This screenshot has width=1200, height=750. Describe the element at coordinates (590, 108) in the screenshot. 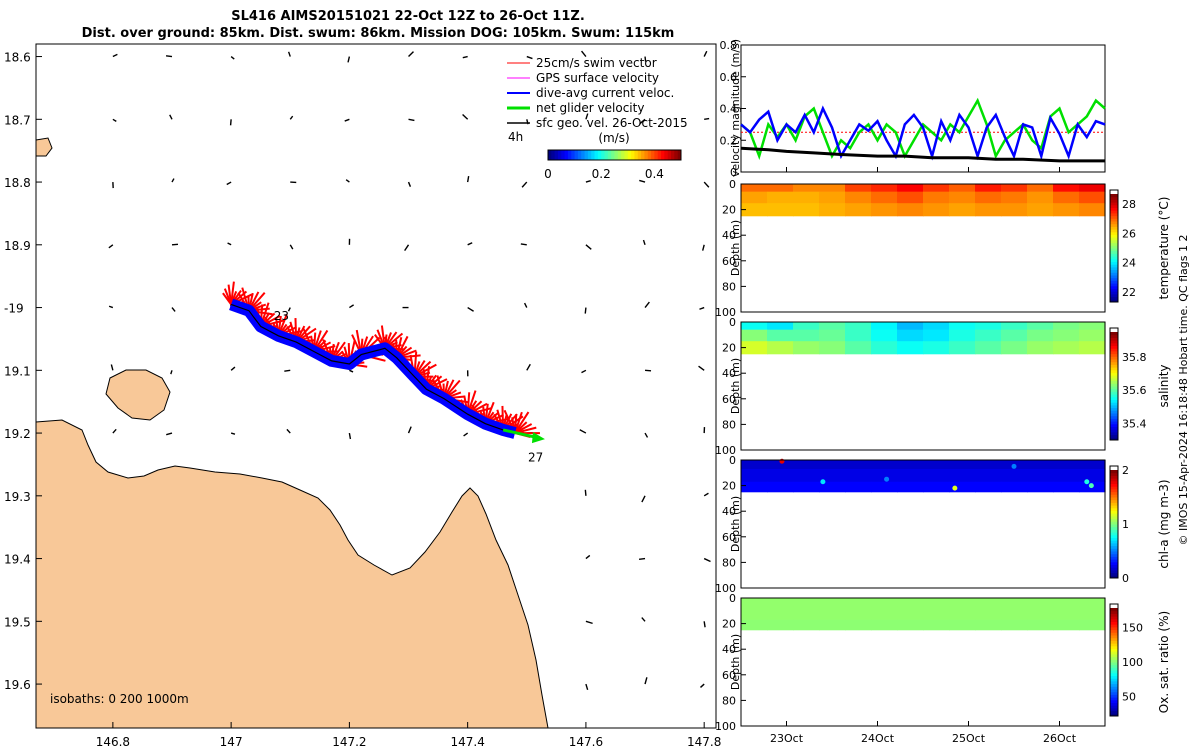

I see `legend-net-label: net glider velocity` at that location.